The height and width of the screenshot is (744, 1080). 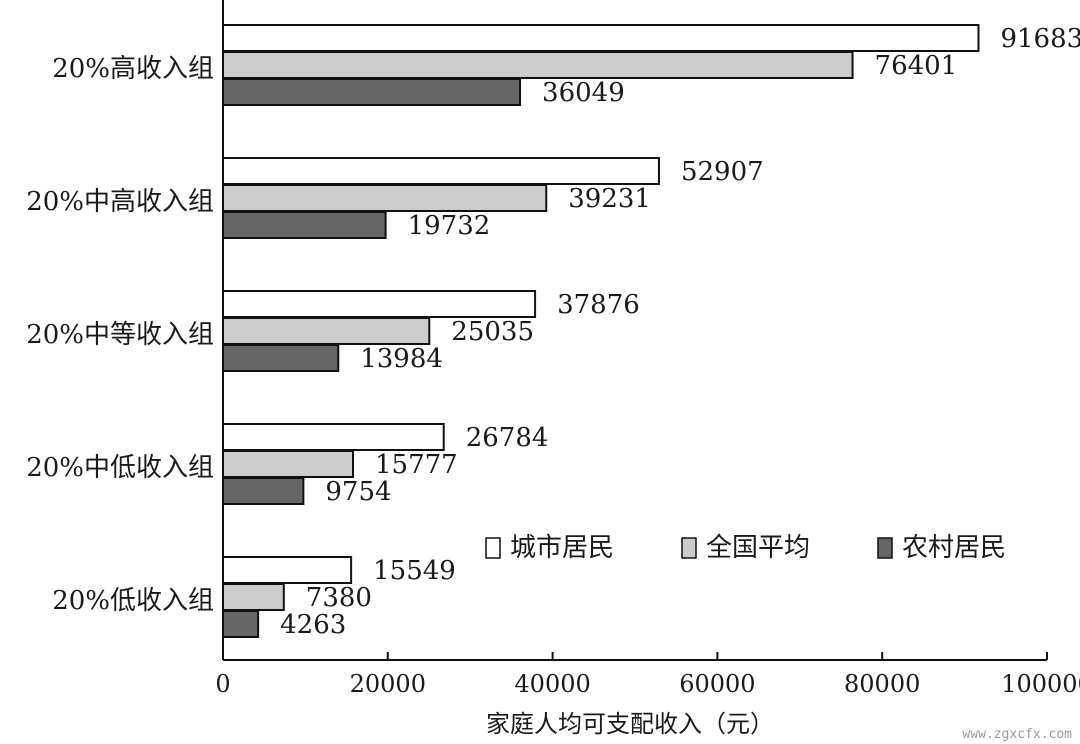 I want to click on data-label: 13984, so click(x=401, y=359).